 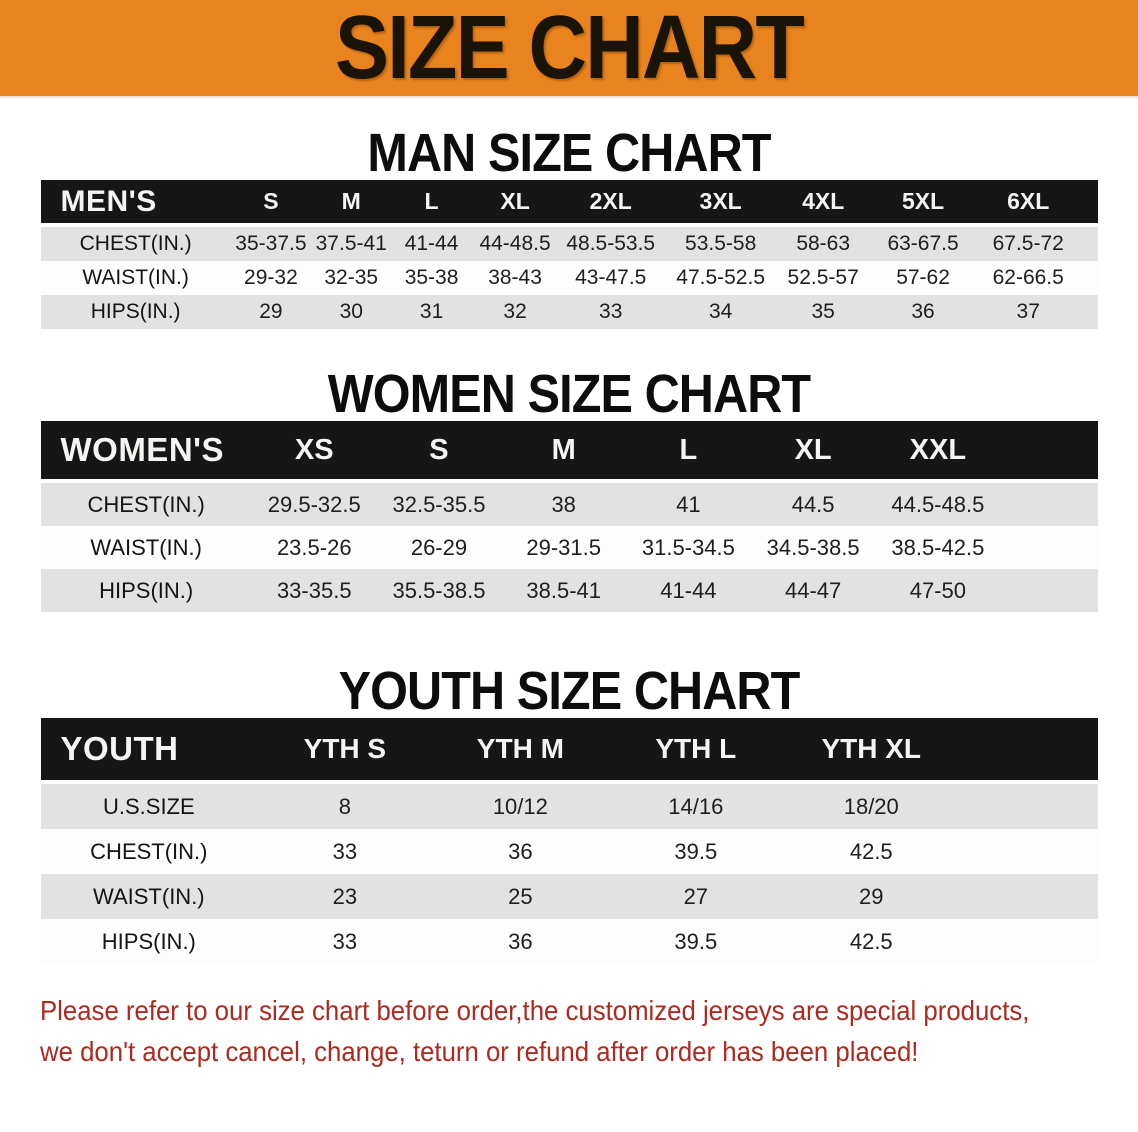 What do you see at coordinates (569, 806) in the screenshot?
I see `measurement-row: U.S.SIZE 8 10/12 14/16 18/20` at bounding box center [569, 806].